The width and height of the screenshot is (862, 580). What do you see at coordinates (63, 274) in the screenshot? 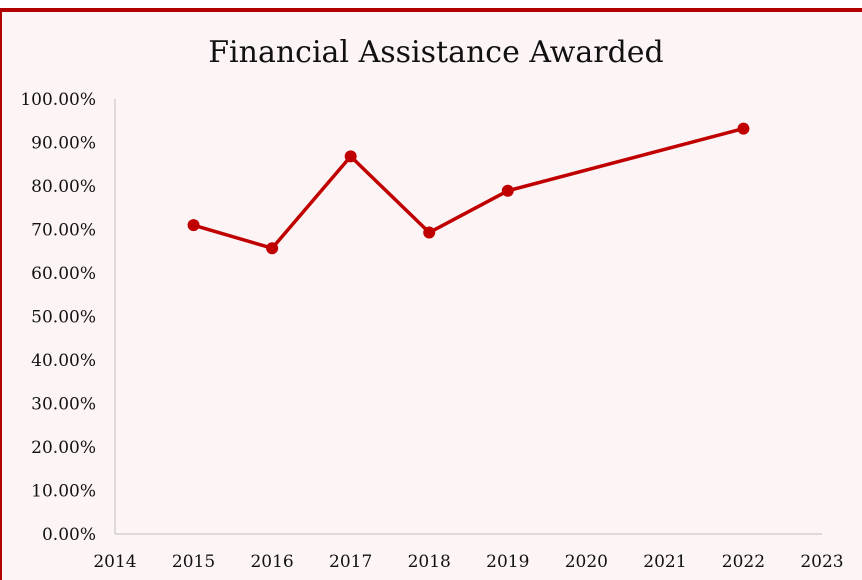
I see `y-tick-label: 60.00%` at bounding box center [63, 274].